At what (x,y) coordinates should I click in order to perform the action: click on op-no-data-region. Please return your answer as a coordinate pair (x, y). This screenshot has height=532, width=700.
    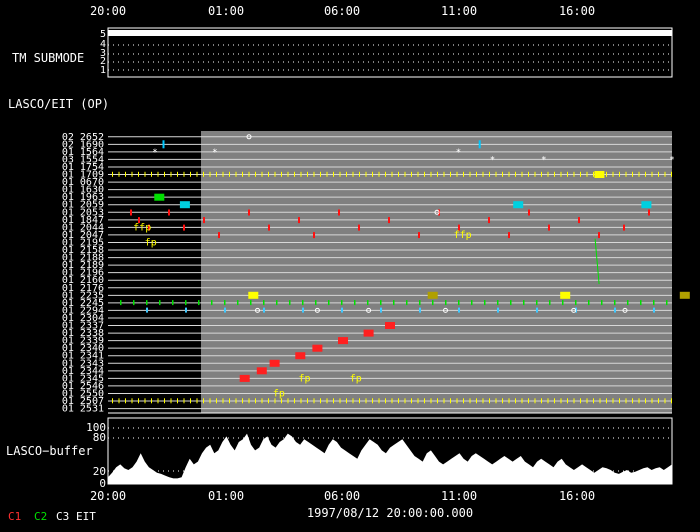
    Looking at the image, I should click on (154, 272).